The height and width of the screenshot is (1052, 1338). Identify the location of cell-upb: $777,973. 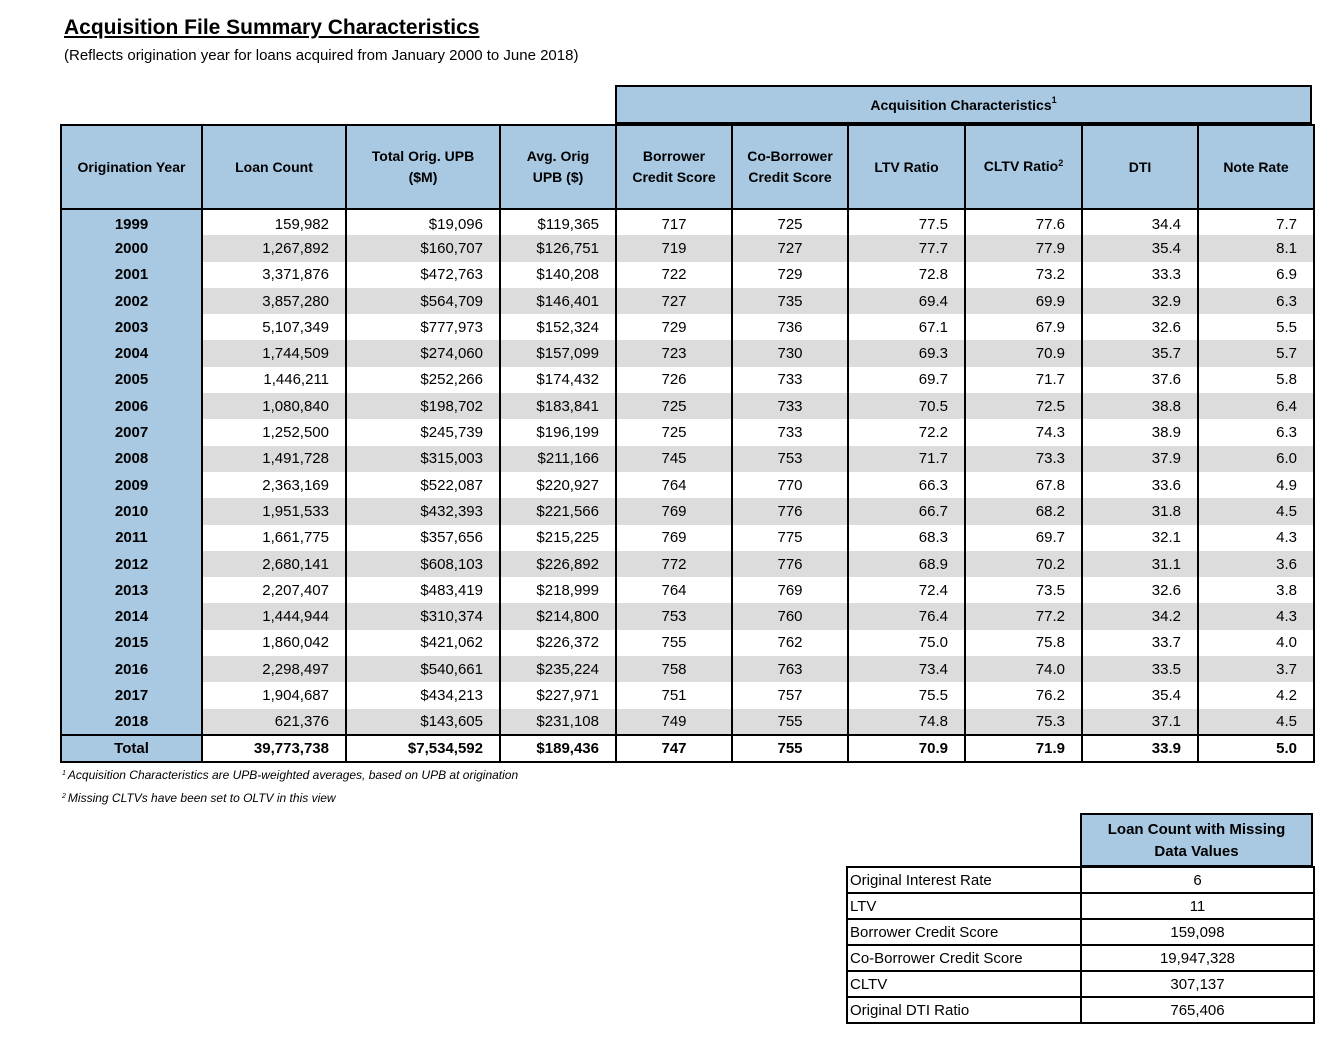
(423, 327).